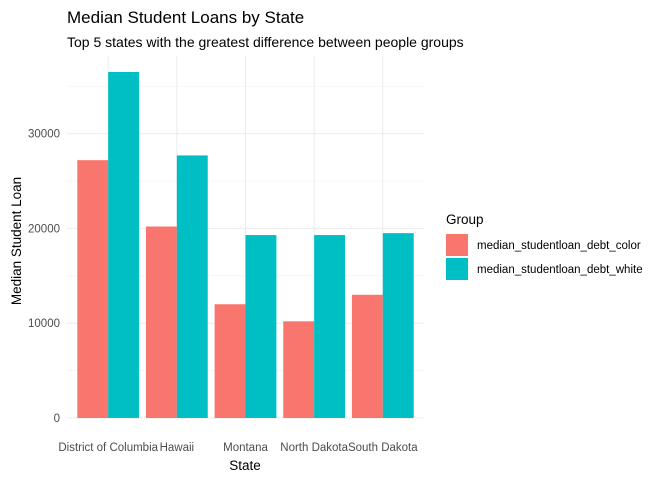 This screenshot has width=672, height=480. I want to click on y-tick-label: 20000, so click(44, 229).